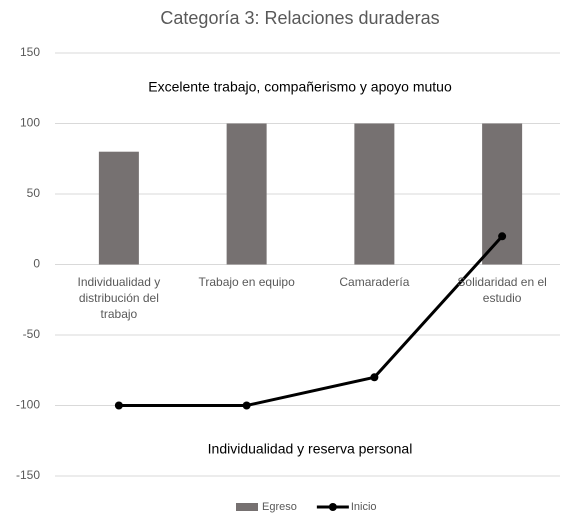 This screenshot has width=566, height=514. What do you see at coordinates (30, 123) in the screenshot?
I see `y-tick-label: 100` at bounding box center [30, 123].